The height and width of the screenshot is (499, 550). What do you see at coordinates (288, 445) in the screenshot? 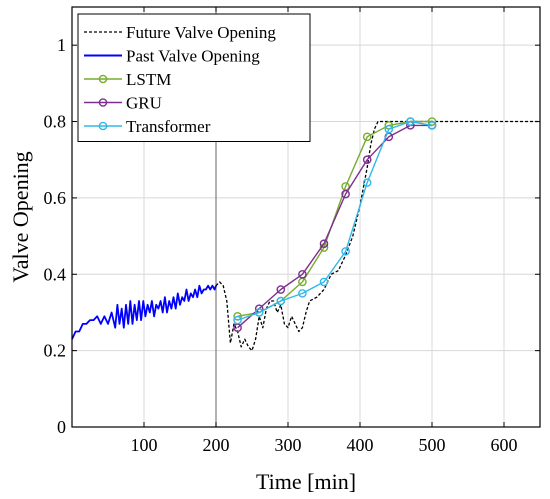
I see `x-tick-label: 300` at bounding box center [288, 445].